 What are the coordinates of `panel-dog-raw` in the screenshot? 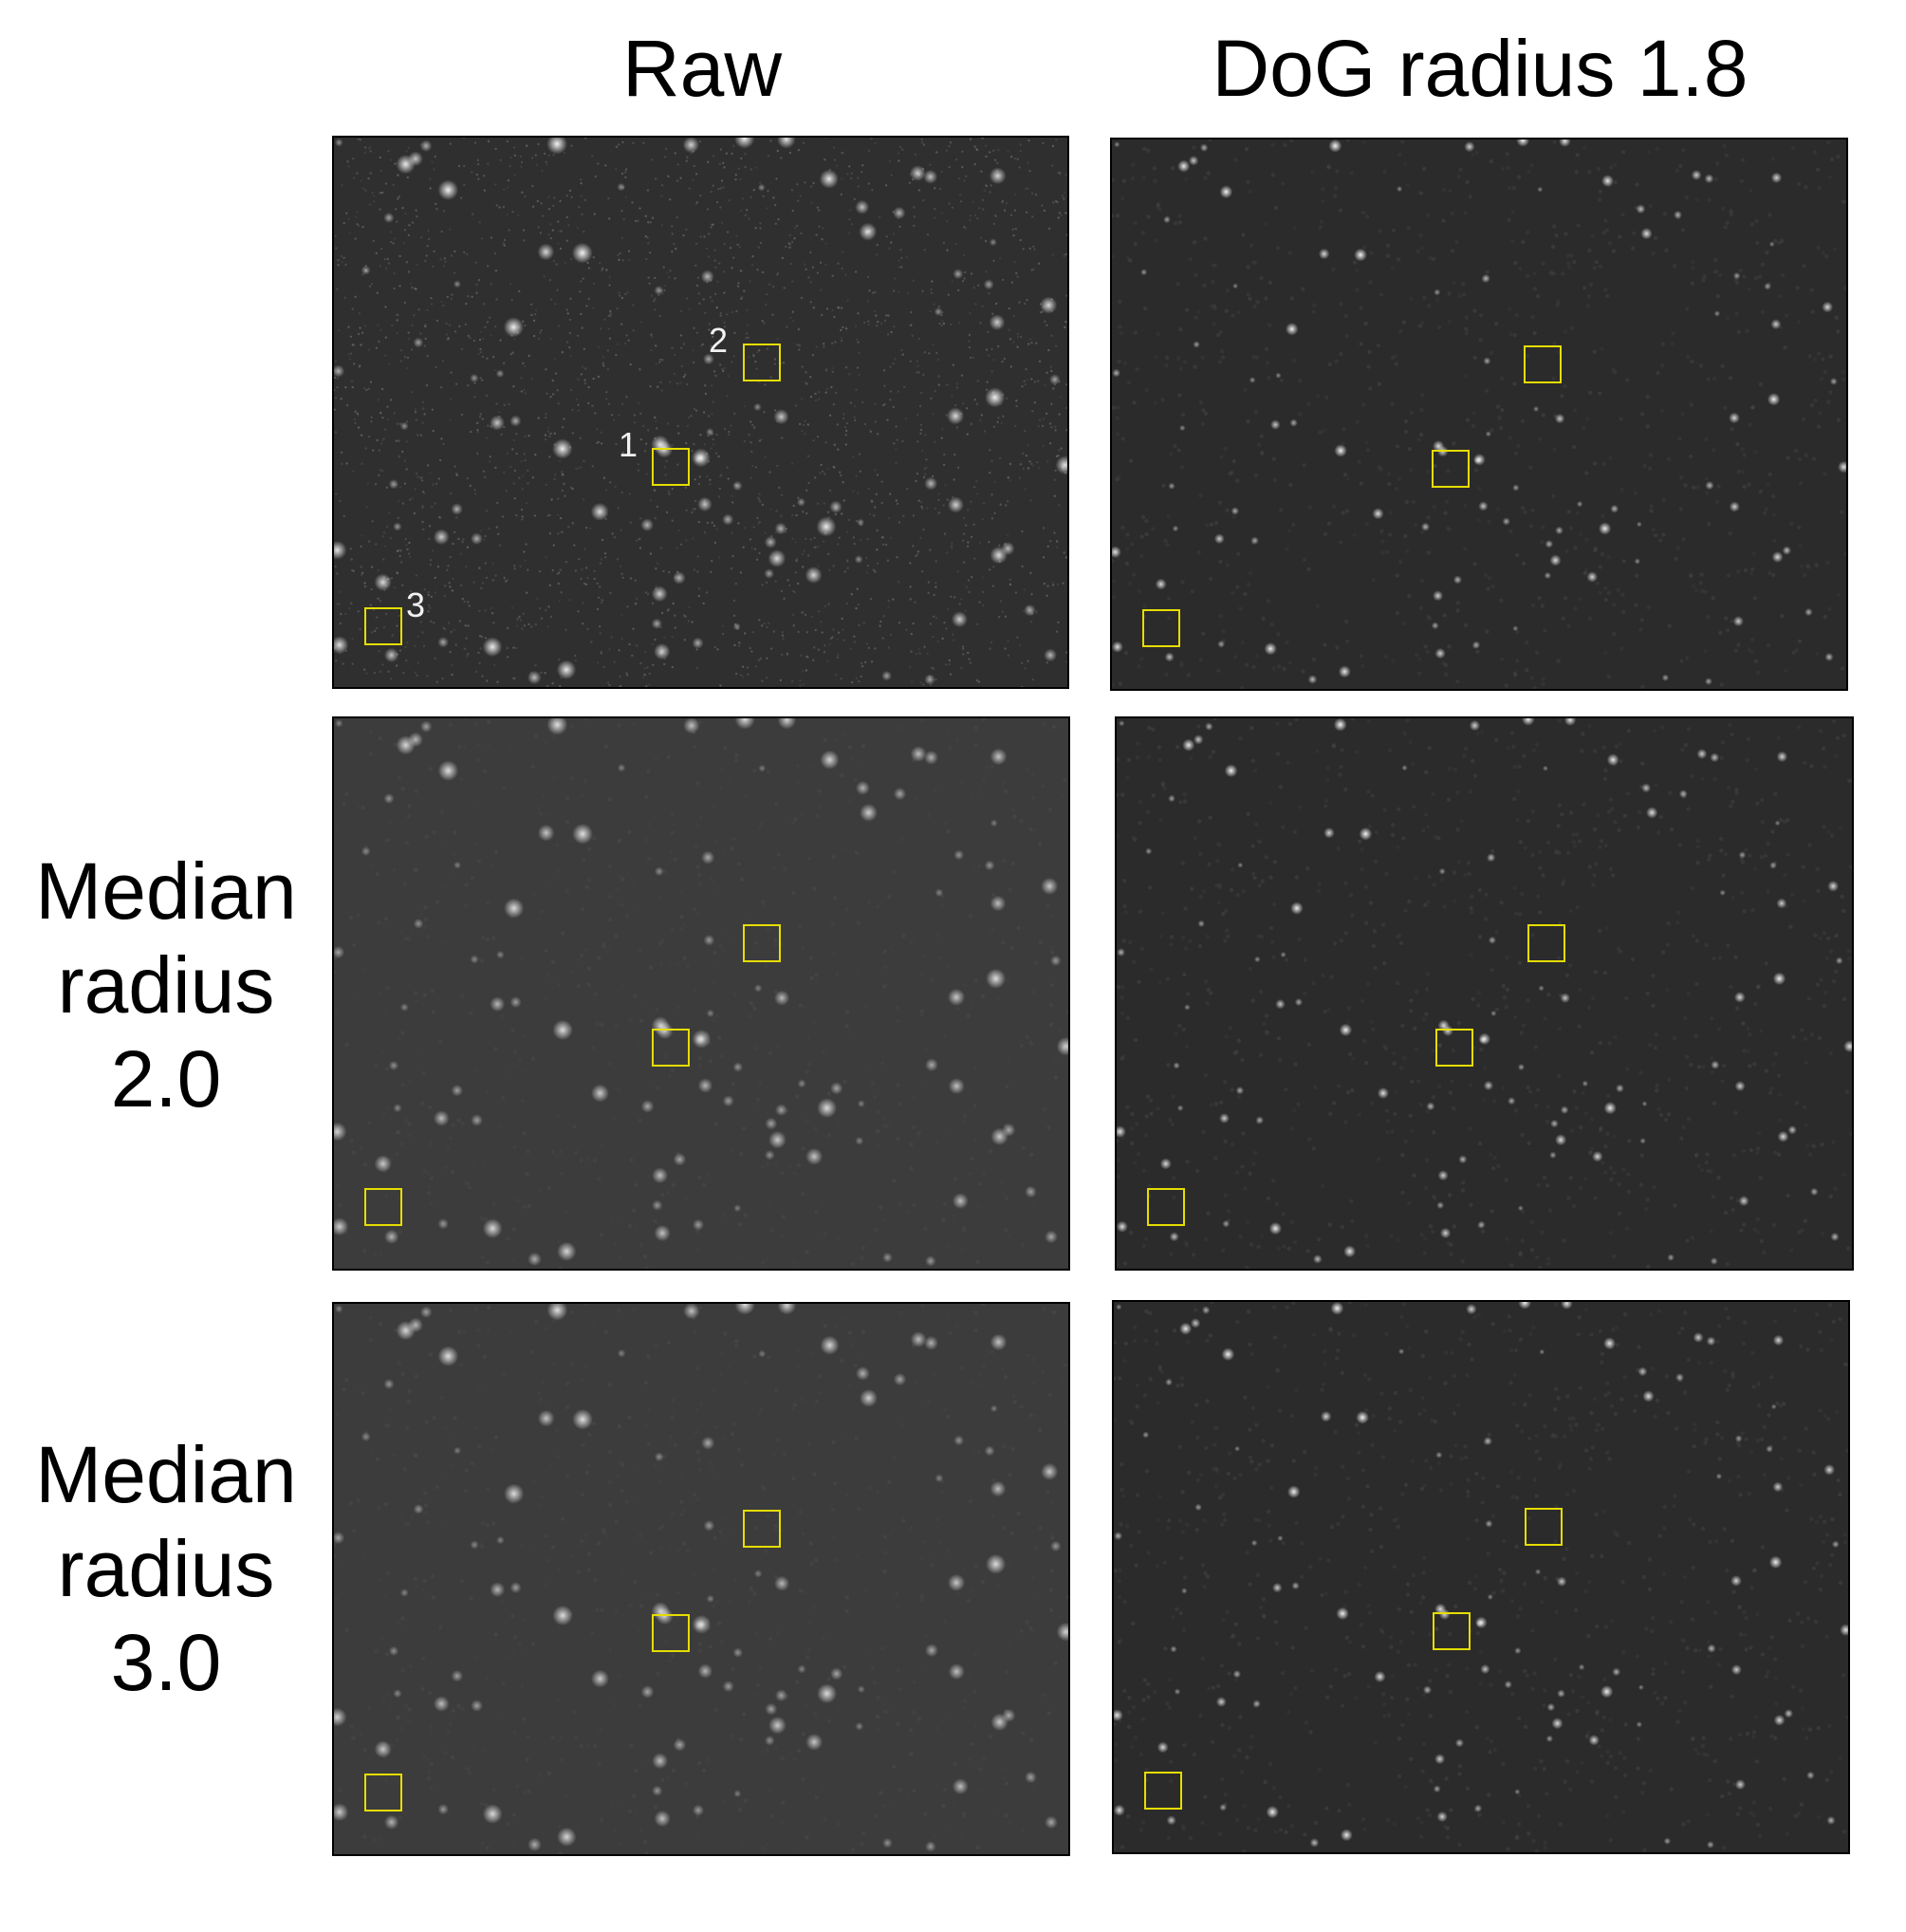 It's located at (1479, 414).